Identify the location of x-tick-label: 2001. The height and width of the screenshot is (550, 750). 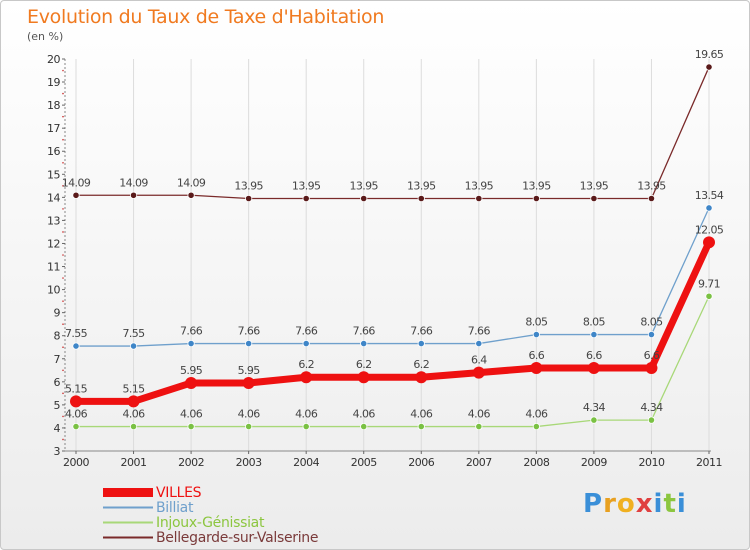
(134, 462).